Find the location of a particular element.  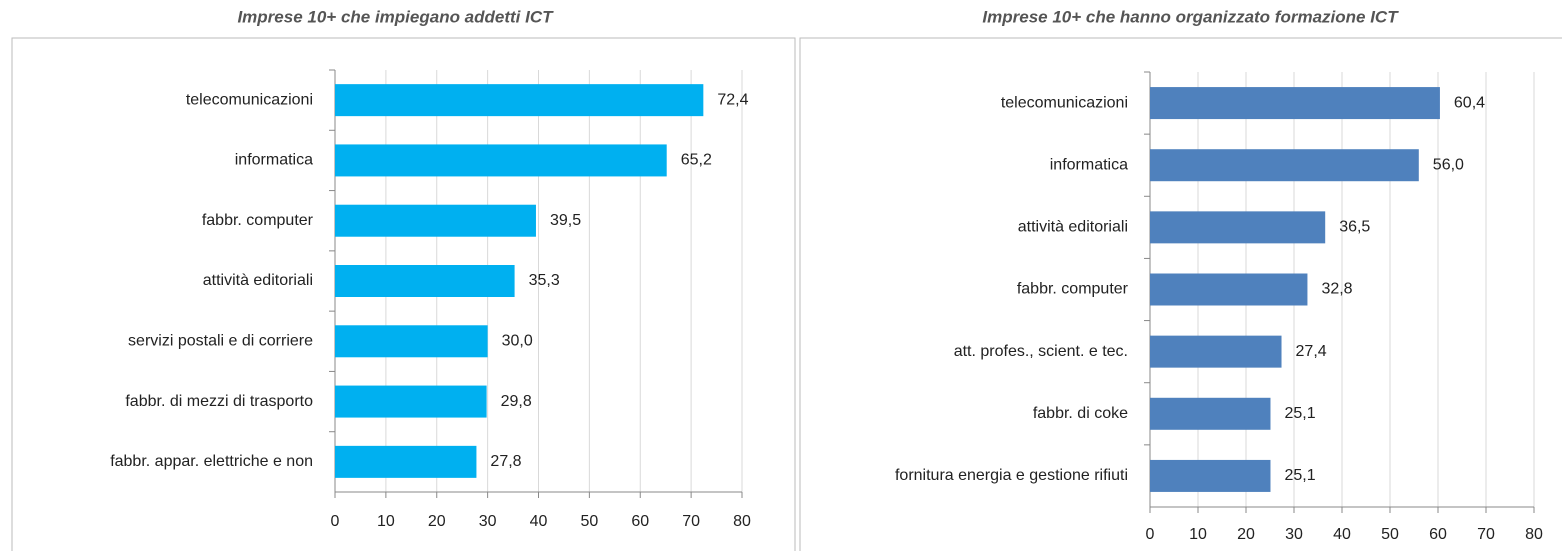

y-tick-label: fabbr. di mezzi di trasporto is located at coordinates (219, 401).